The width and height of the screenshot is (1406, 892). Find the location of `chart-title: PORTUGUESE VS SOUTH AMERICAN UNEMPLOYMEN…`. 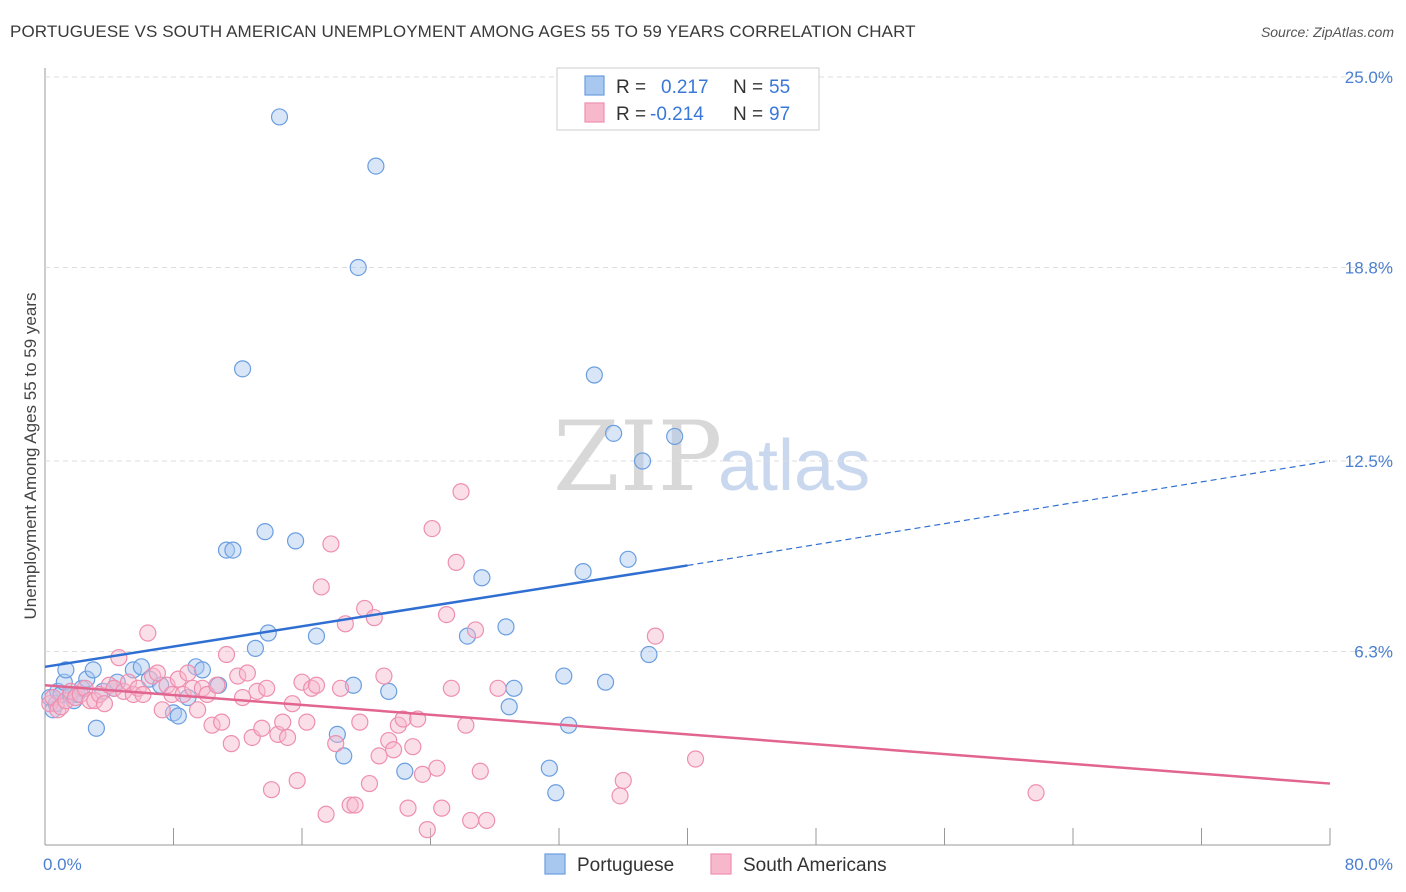

chart-title: PORTUGUESE VS SOUTH AMERICAN UNEMPLOYMEN… is located at coordinates (463, 31).